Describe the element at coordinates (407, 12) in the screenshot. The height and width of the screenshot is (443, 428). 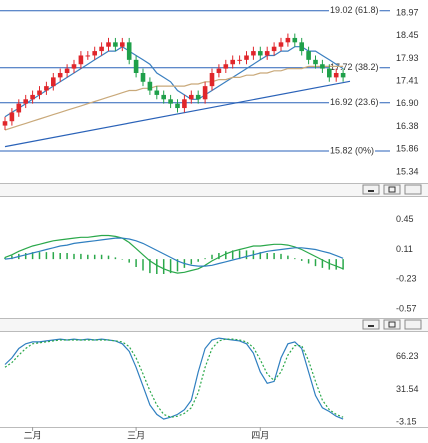
I see `y-tick-label: 18.97` at that location.